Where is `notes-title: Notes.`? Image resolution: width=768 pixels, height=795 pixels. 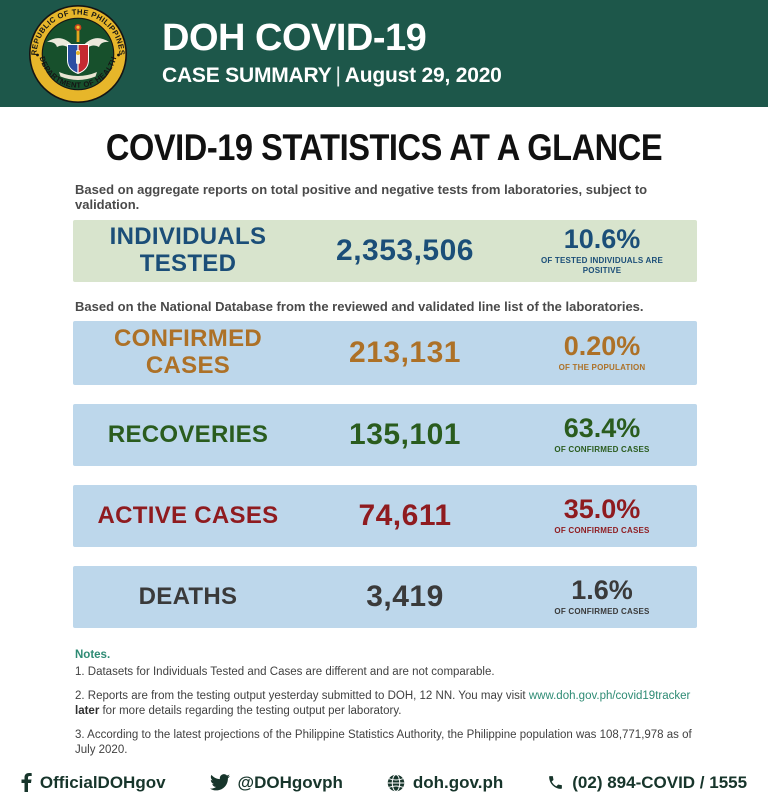
notes-title: Notes. is located at coordinates (93, 655).